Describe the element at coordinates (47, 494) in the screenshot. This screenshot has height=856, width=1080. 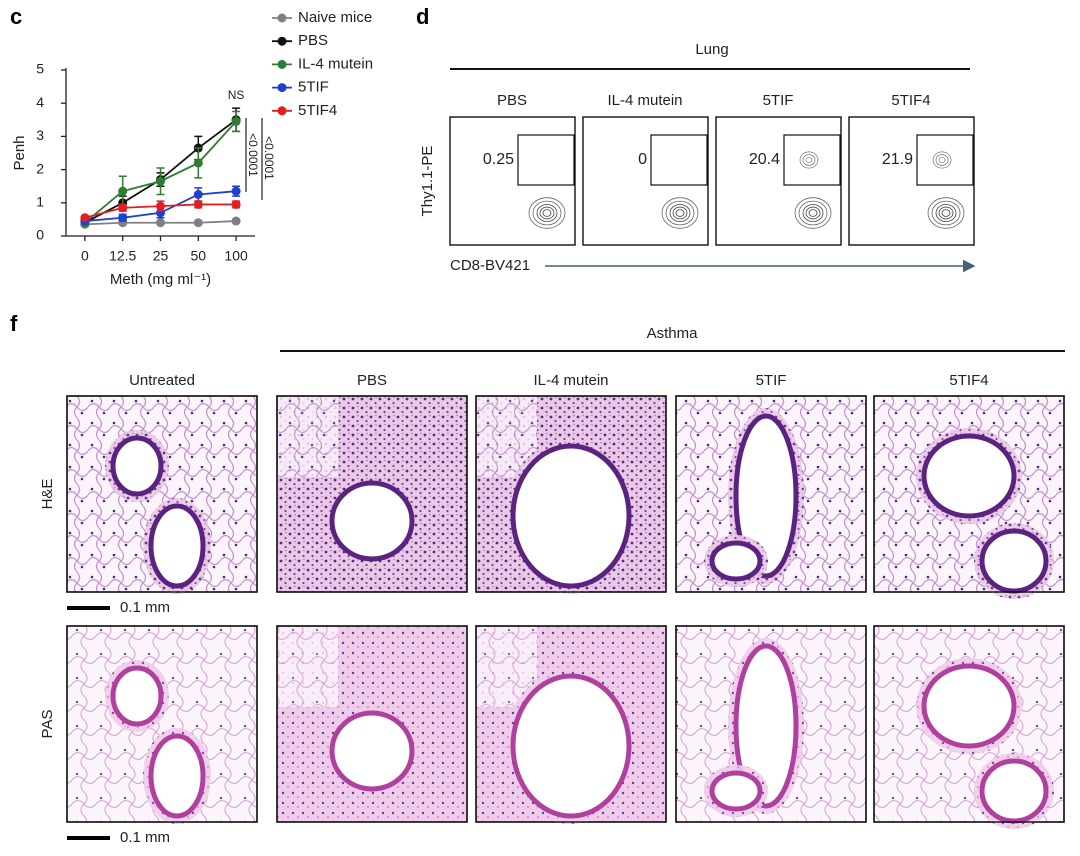
I see `row-label: H&E` at that location.